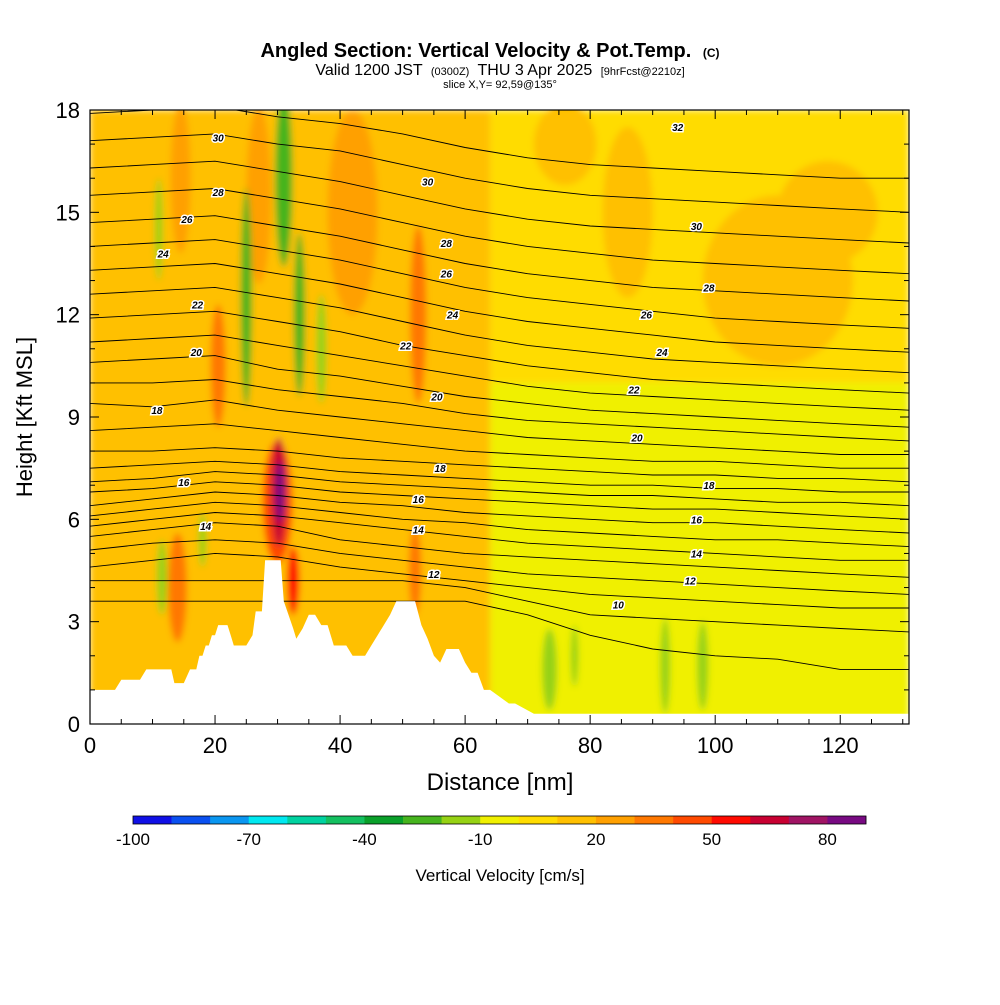 This screenshot has height=1005, width=1000. Describe the element at coordinates (452, 316) in the screenshot. I see `contour-label: 24` at that location.